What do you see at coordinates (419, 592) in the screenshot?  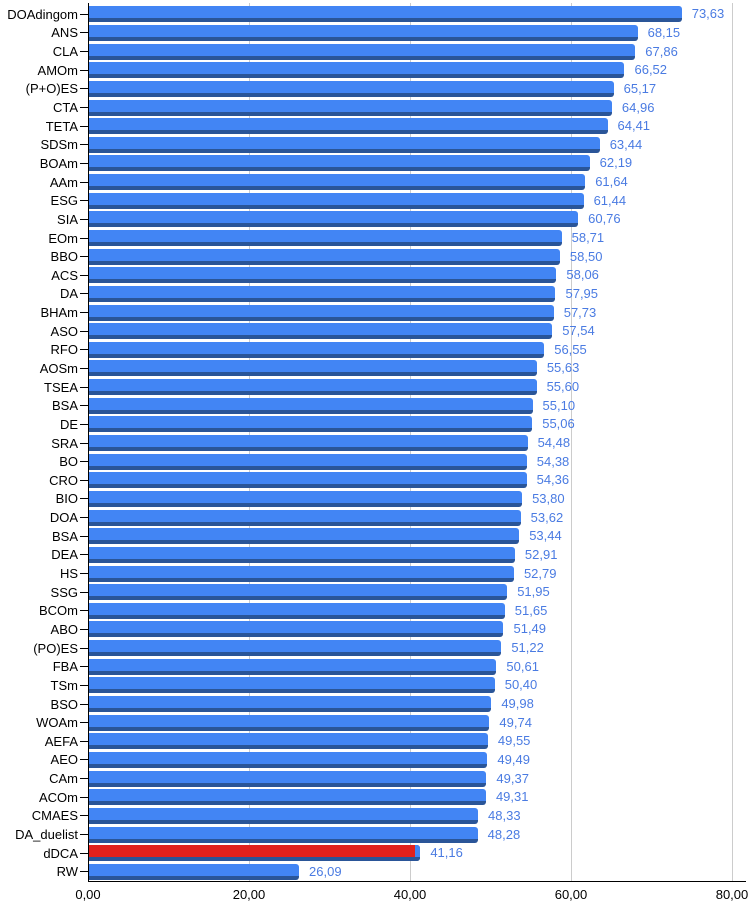 I see `bar-track: 51,95` at bounding box center [419, 592].